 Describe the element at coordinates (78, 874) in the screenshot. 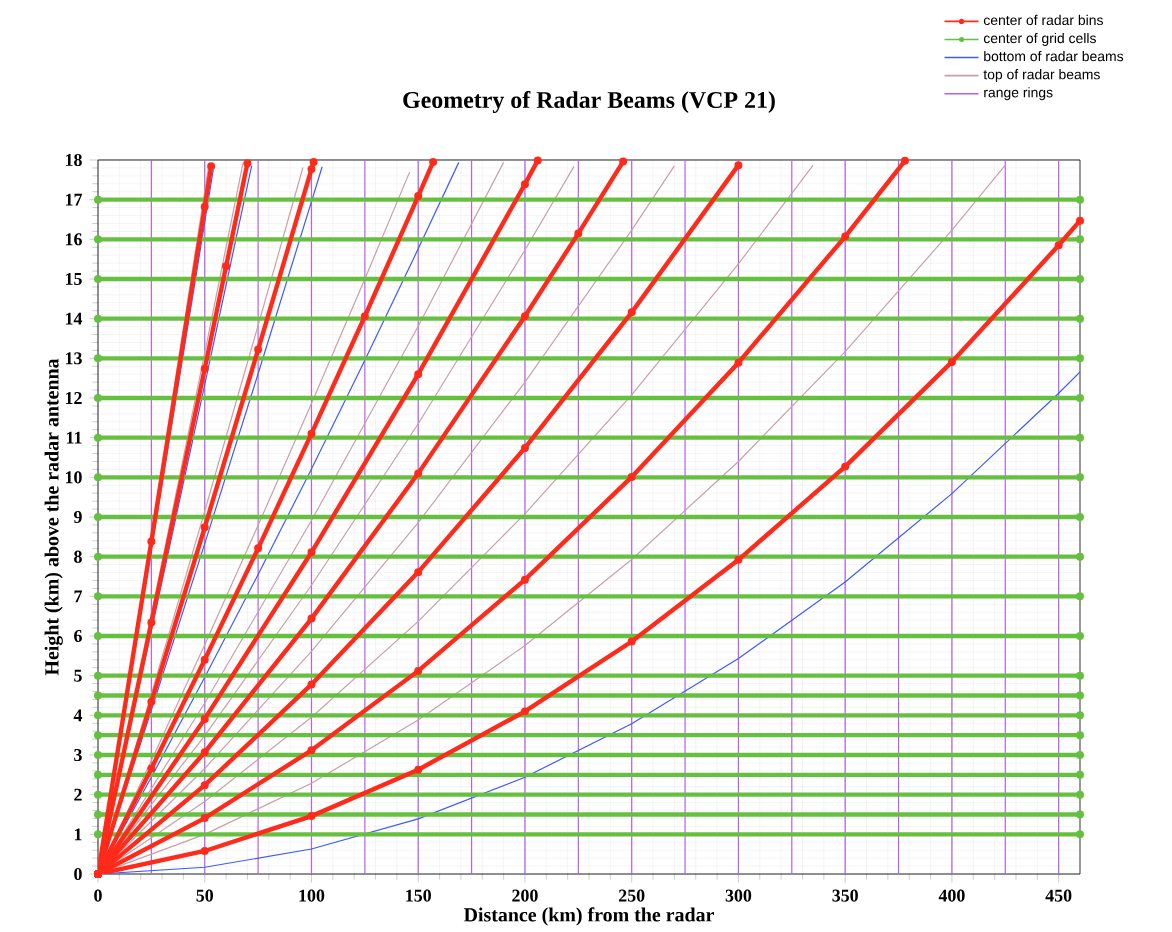

I see `y-tick-label: 0` at that location.